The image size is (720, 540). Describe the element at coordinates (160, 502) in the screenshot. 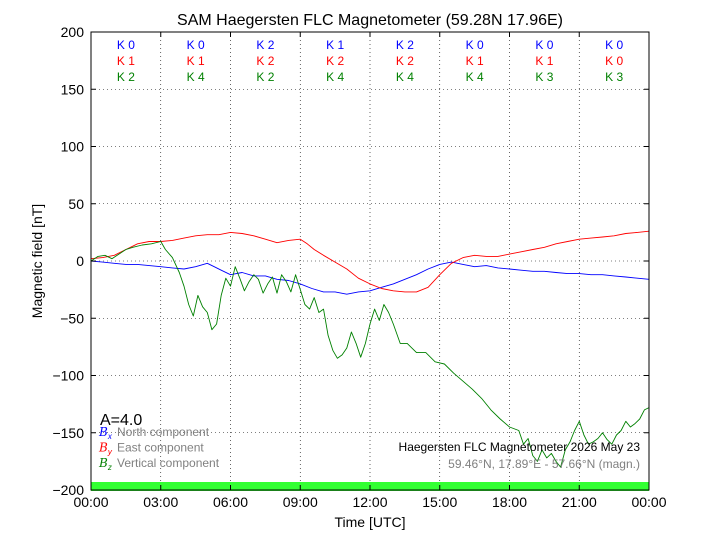

I see `x-tick-label: 03:00` at that location.